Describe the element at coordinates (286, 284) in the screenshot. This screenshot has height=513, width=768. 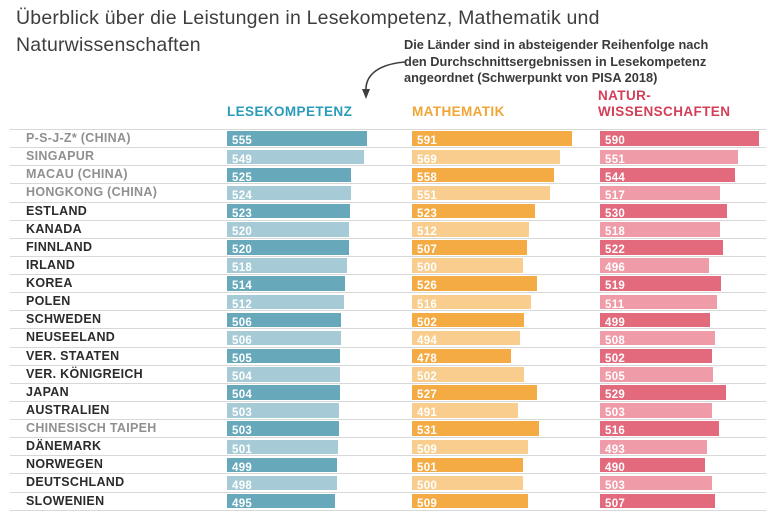
I see `reading-bar: 514` at that location.